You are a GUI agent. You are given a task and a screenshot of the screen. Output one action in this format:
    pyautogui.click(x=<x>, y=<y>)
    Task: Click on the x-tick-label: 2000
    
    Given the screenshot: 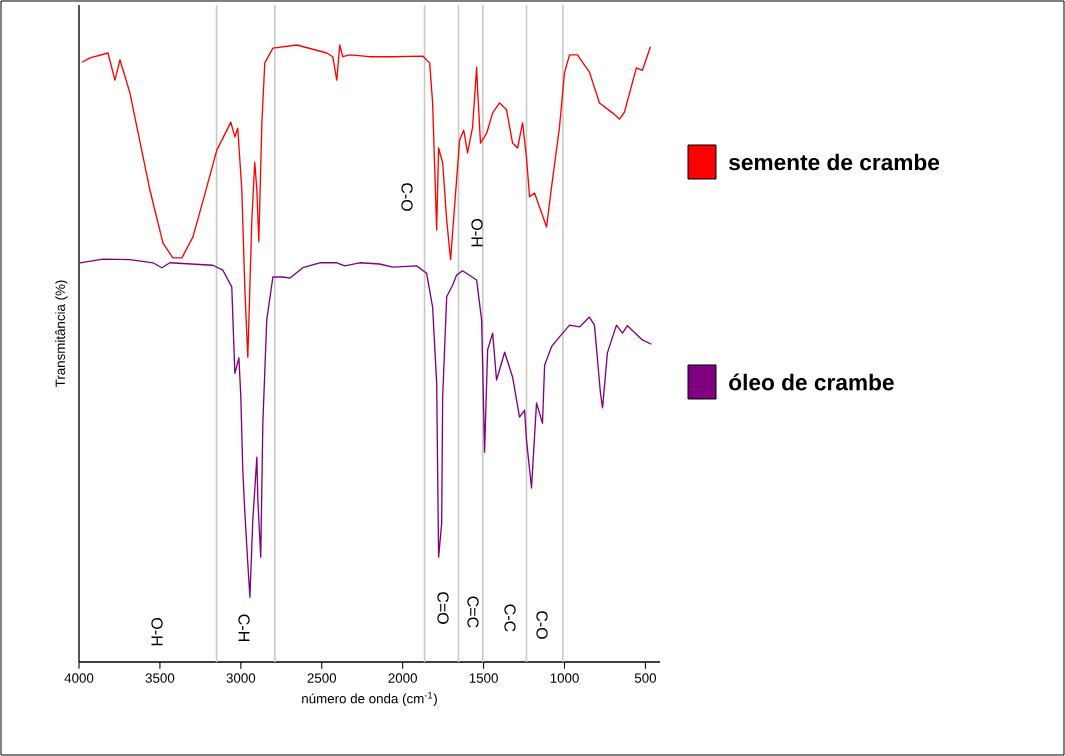 What is the action you would take?
    pyautogui.click(x=402, y=678)
    